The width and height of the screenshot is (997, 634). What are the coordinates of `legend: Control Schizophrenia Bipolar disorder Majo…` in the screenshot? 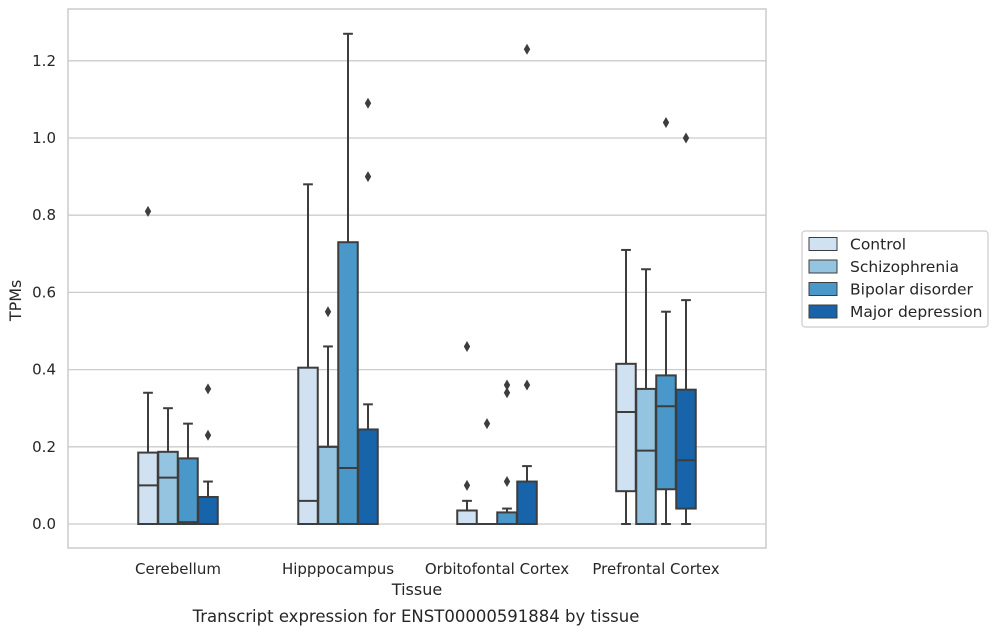 It's located at (895, 279).